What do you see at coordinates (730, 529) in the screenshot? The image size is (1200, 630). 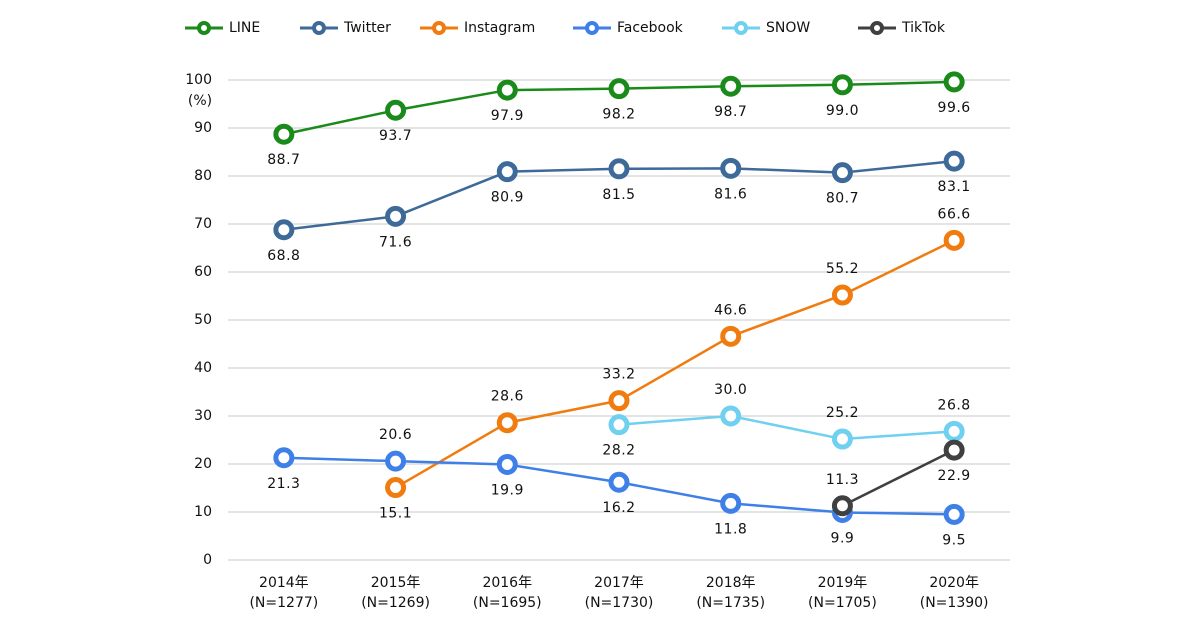 I see `data-label: 11.8` at bounding box center [730, 529].